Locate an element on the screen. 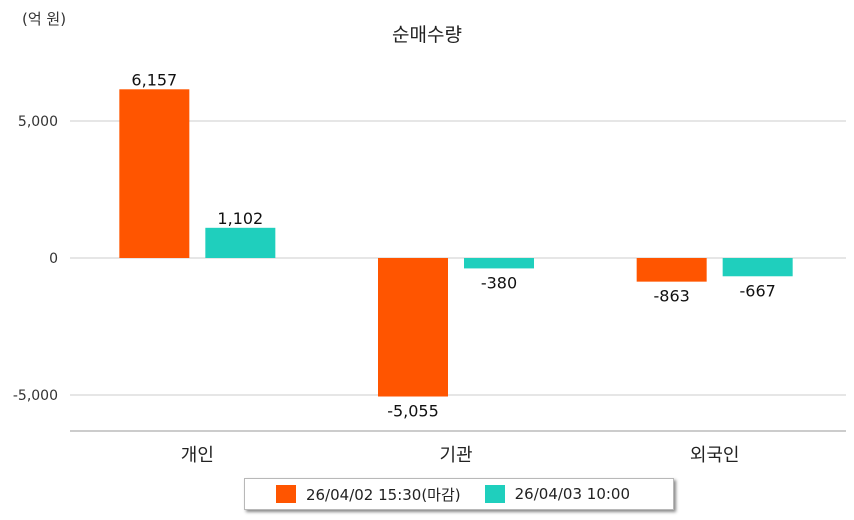 Image resolution: width=854 pixels, height=520 pixels. legend-label-series-2: 26/04/03 10:00 is located at coordinates (572, 494).